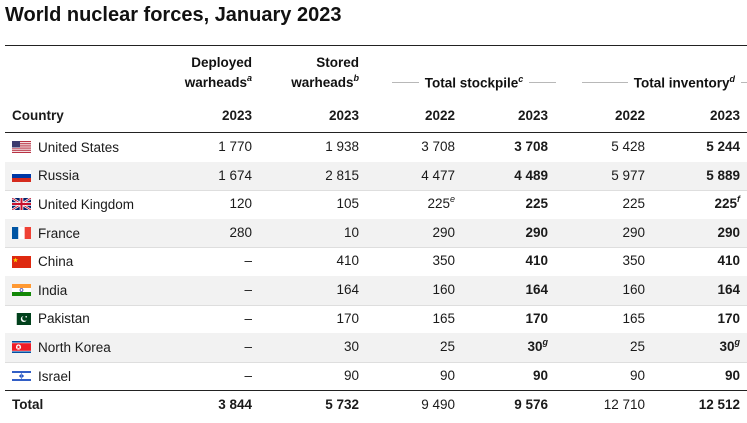 The height and width of the screenshot is (423, 747). Describe the element at coordinates (347, 261) in the screenshot. I see `stored-cell: 410` at that location.